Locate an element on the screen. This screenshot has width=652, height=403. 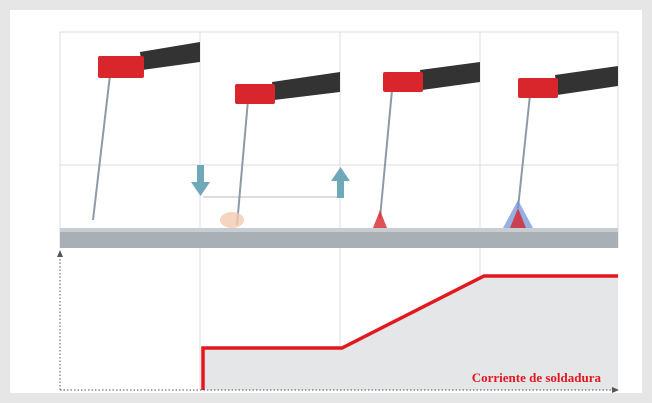
y-axis-arrow is located at coordinates (60, 253).